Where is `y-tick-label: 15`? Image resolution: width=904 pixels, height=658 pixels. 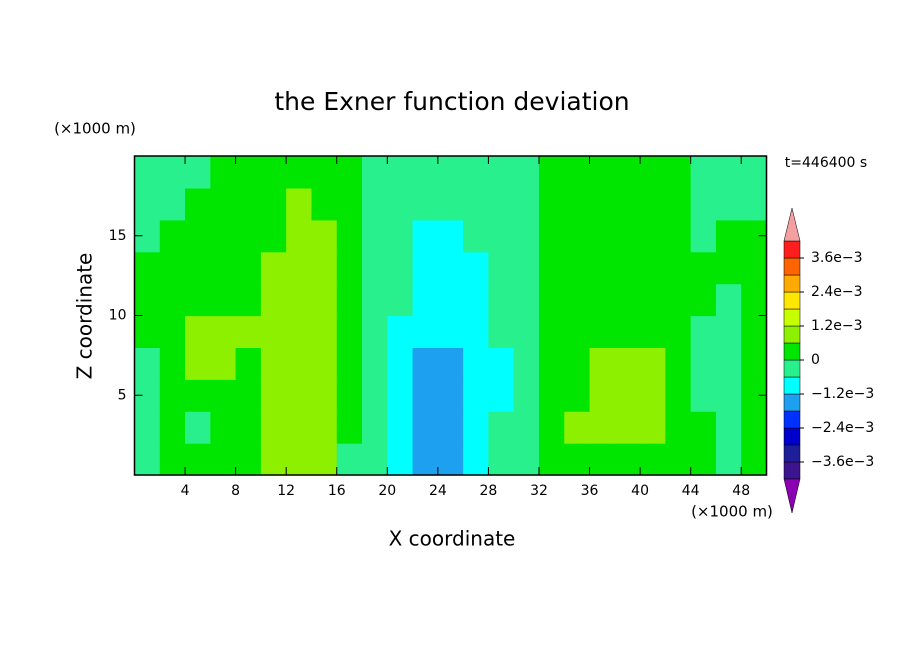 y-tick-label: 15 is located at coordinates (118, 236).